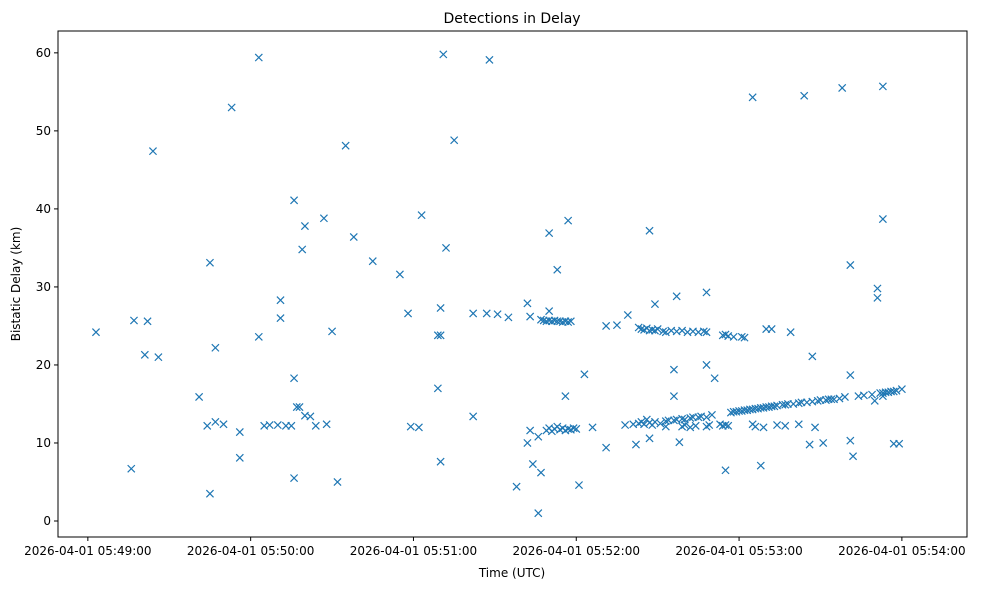  Describe the element at coordinates (901, 551) in the screenshot. I see `x-tick-label: 2026-04-01 05:54:00` at that location.